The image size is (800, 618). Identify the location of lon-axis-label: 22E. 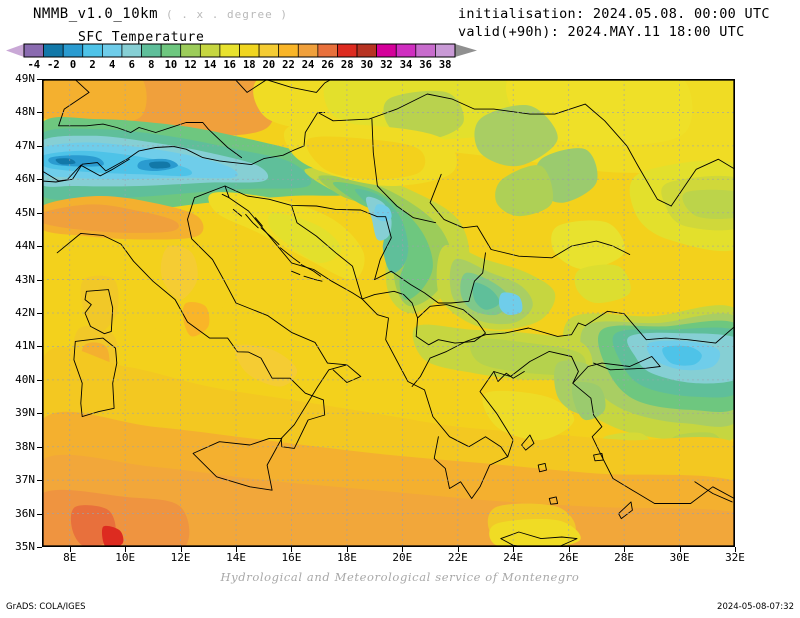
(457, 557).